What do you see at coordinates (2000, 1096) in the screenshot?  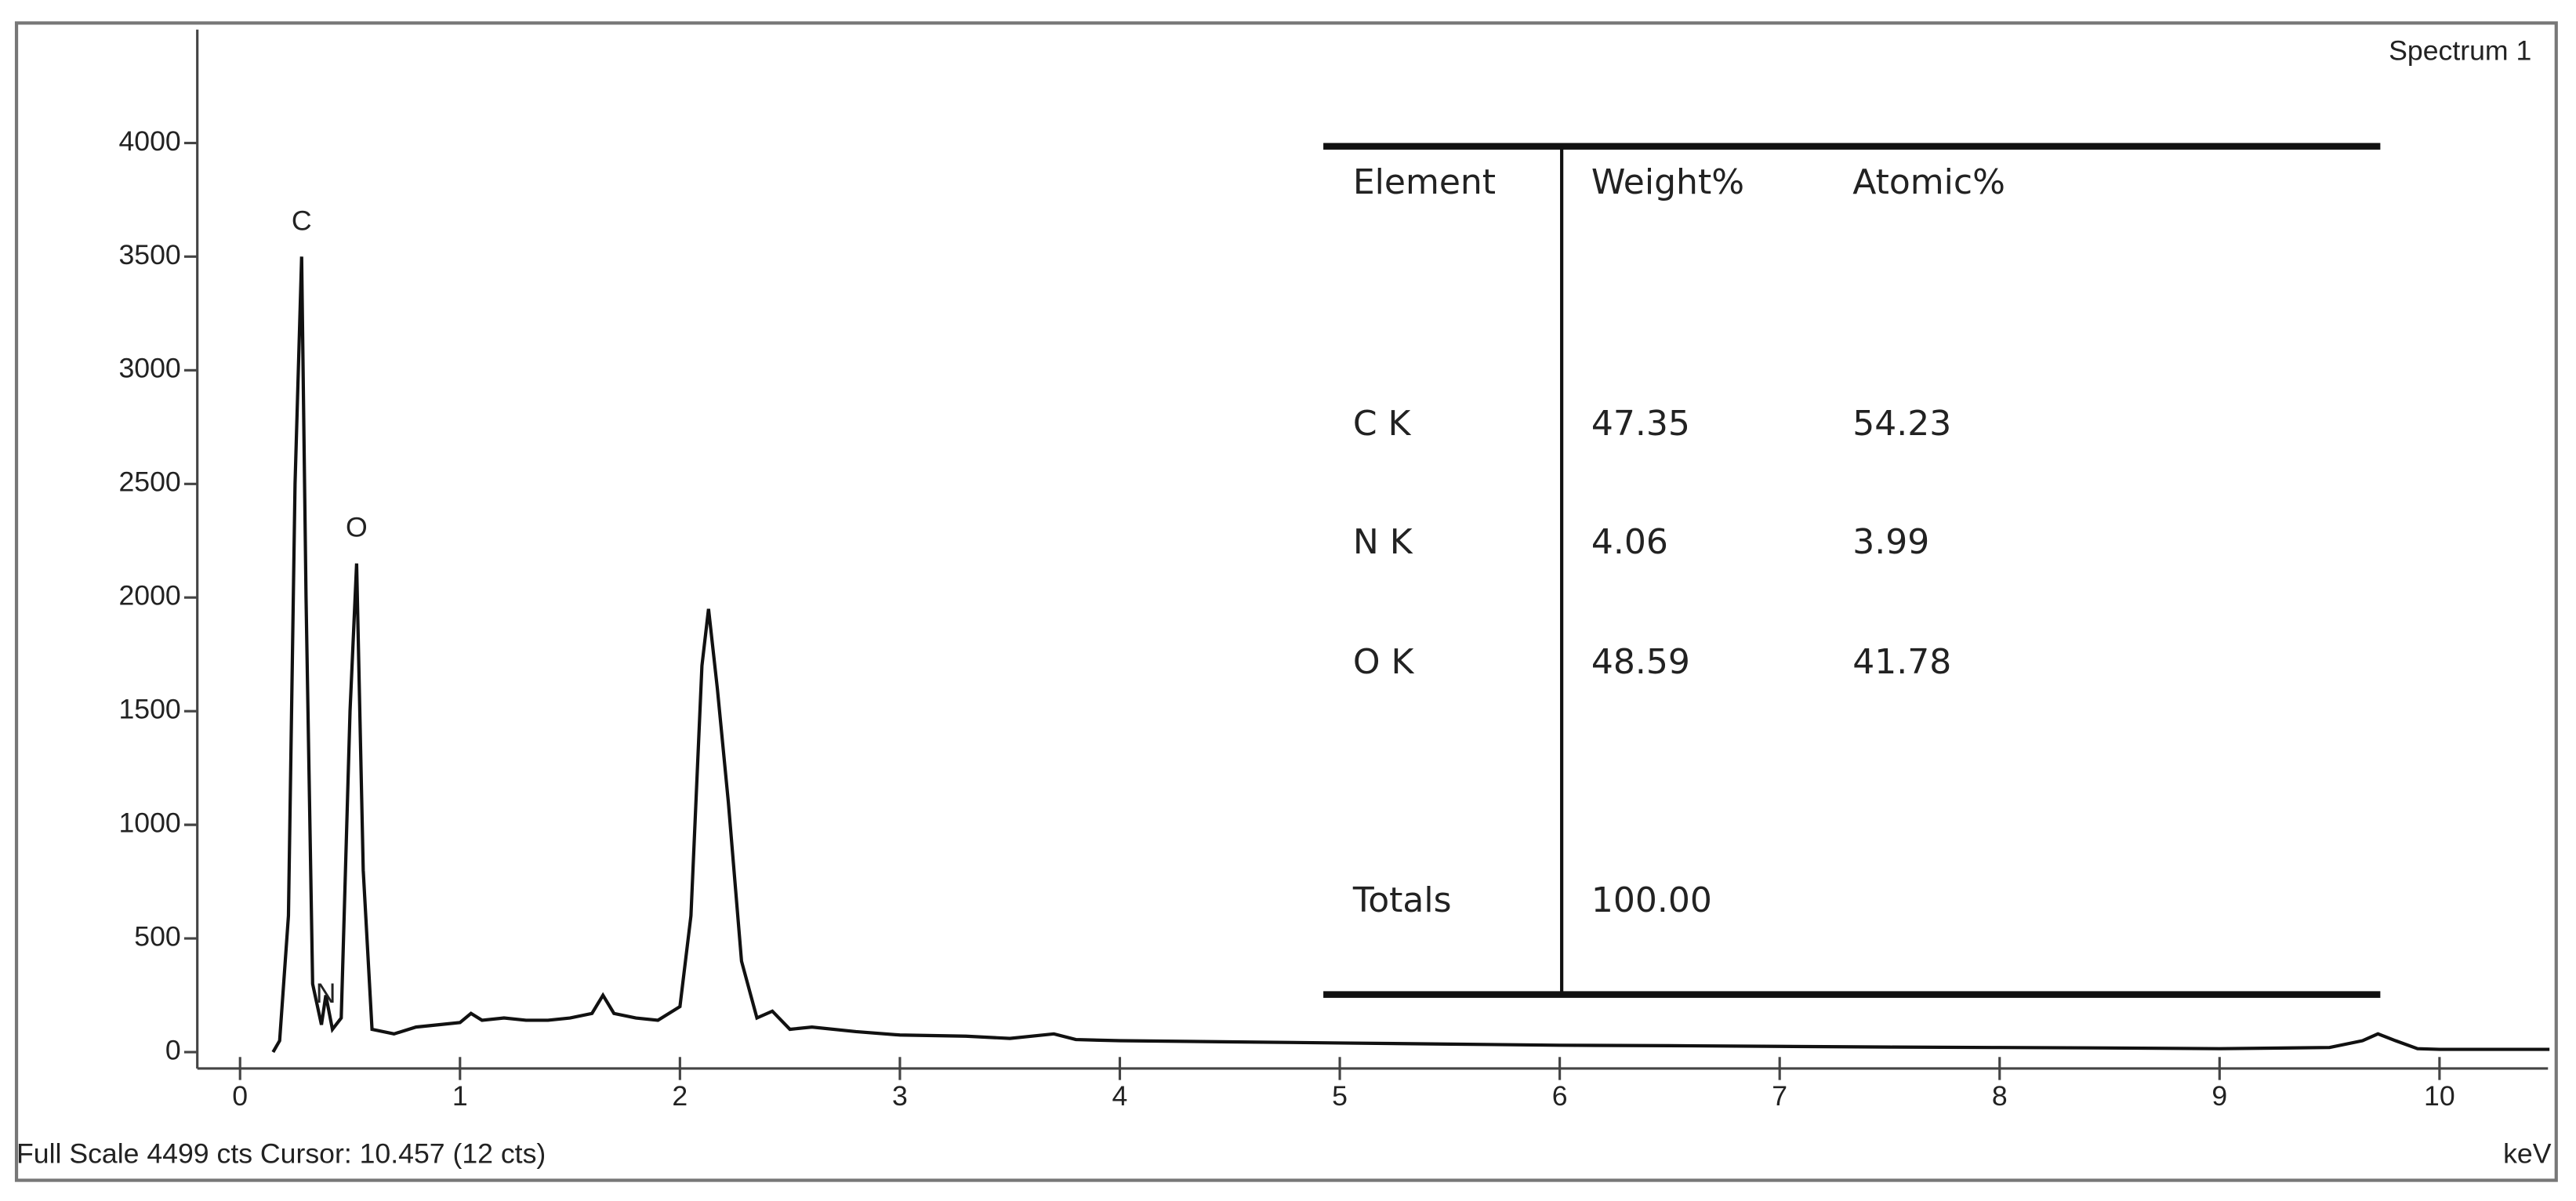 I see `x-tick-label: 8` at bounding box center [2000, 1096].